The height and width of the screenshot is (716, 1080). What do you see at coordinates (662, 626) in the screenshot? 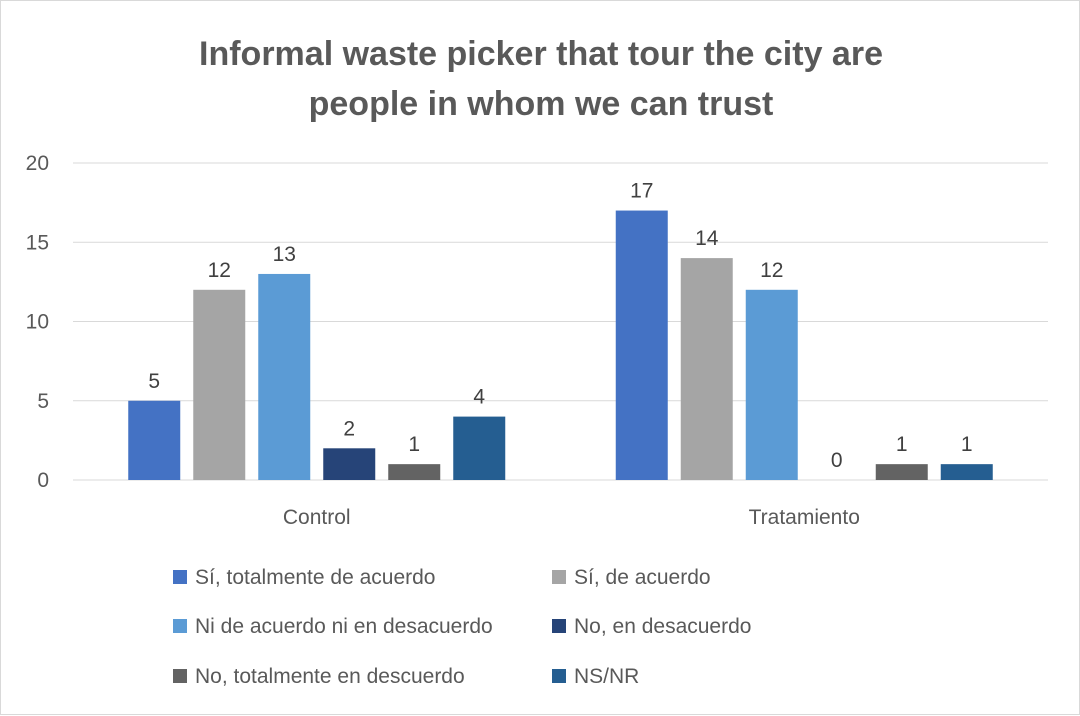
I see `legend-label: No, en desacuerdo` at bounding box center [662, 626].